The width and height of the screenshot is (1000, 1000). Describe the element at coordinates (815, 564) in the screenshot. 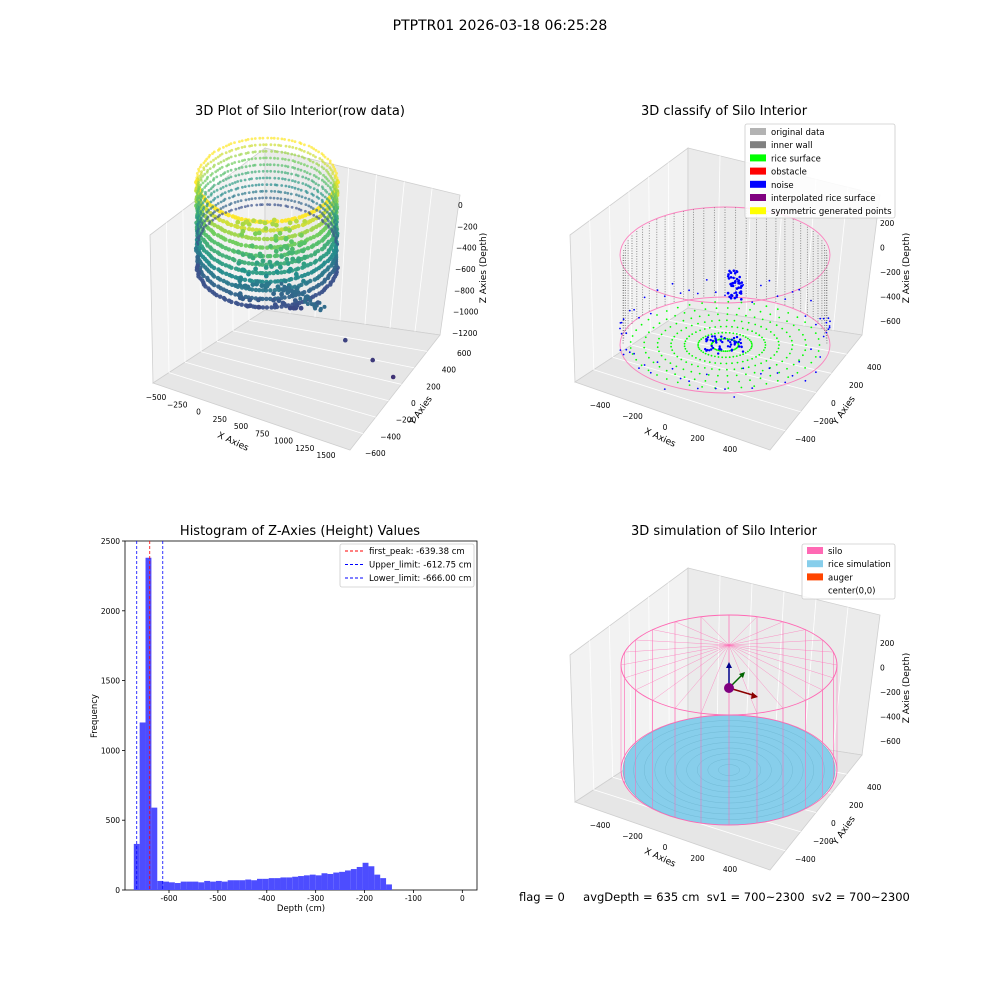

I see `legend-swatch` at that location.